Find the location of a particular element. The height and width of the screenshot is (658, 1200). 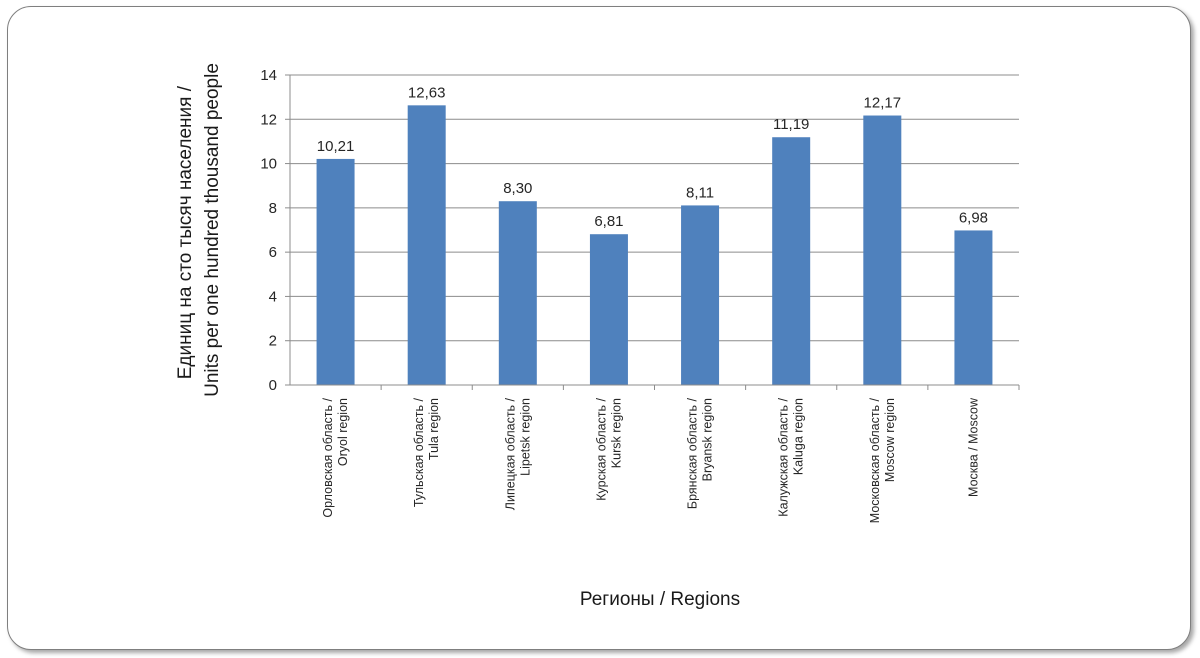

data-label: 6,81 is located at coordinates (608, 221).